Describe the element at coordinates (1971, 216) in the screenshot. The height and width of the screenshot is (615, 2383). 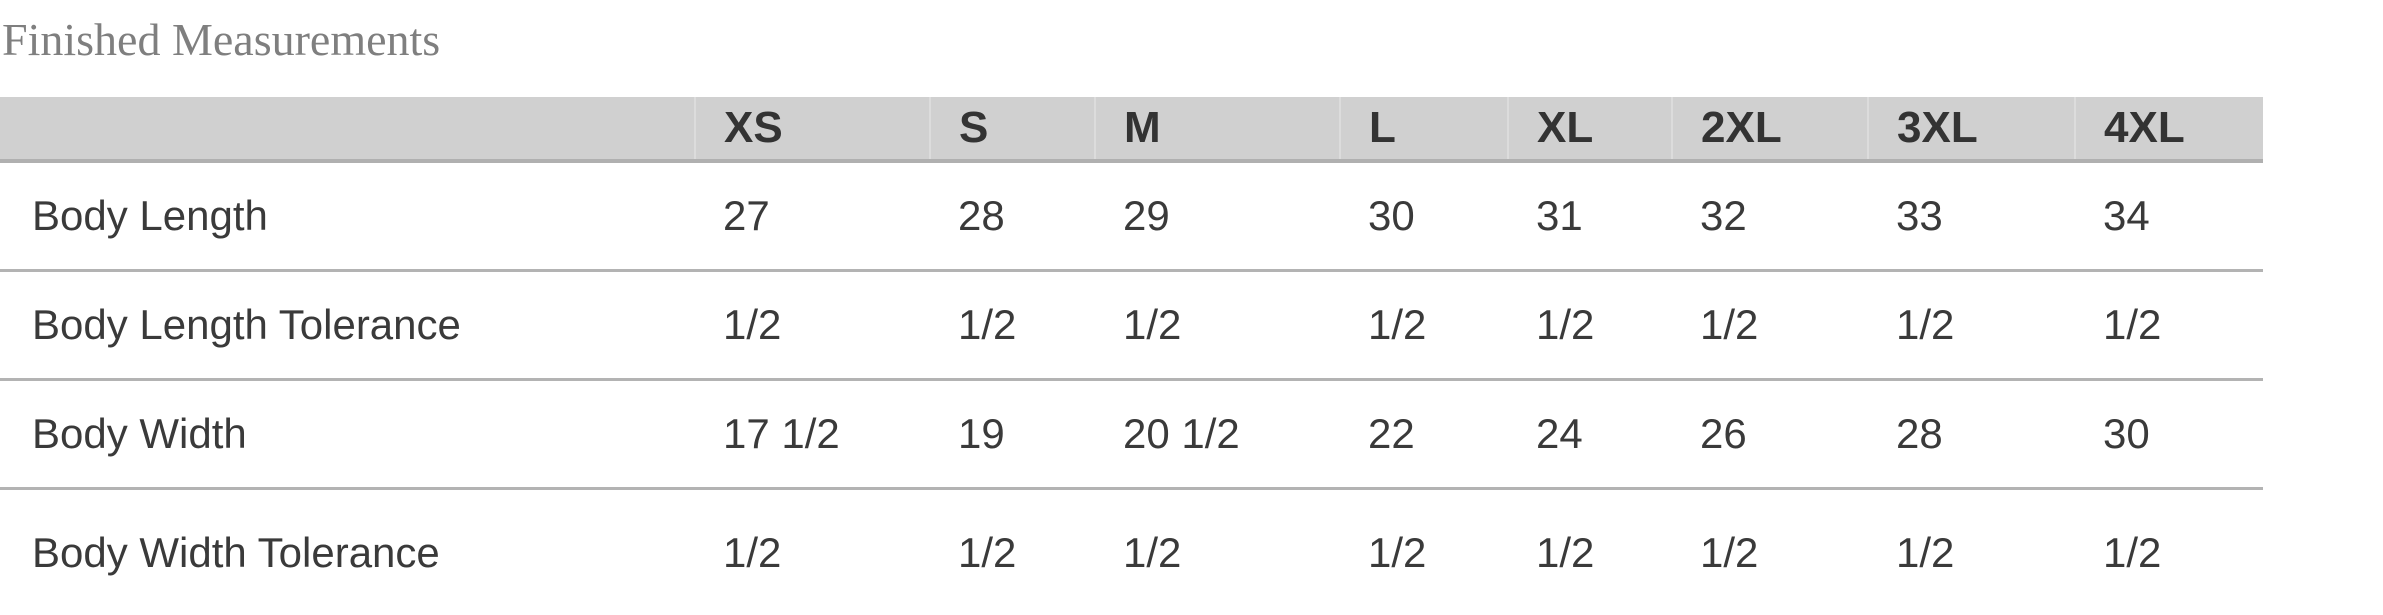
I see `cell-3xl: 33` at that location.